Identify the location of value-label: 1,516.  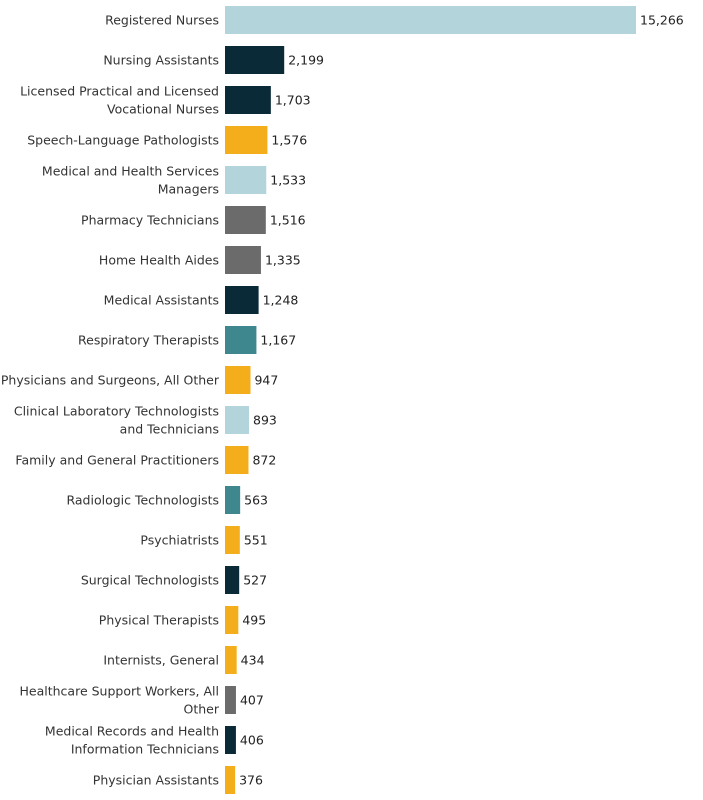
(288, 220).